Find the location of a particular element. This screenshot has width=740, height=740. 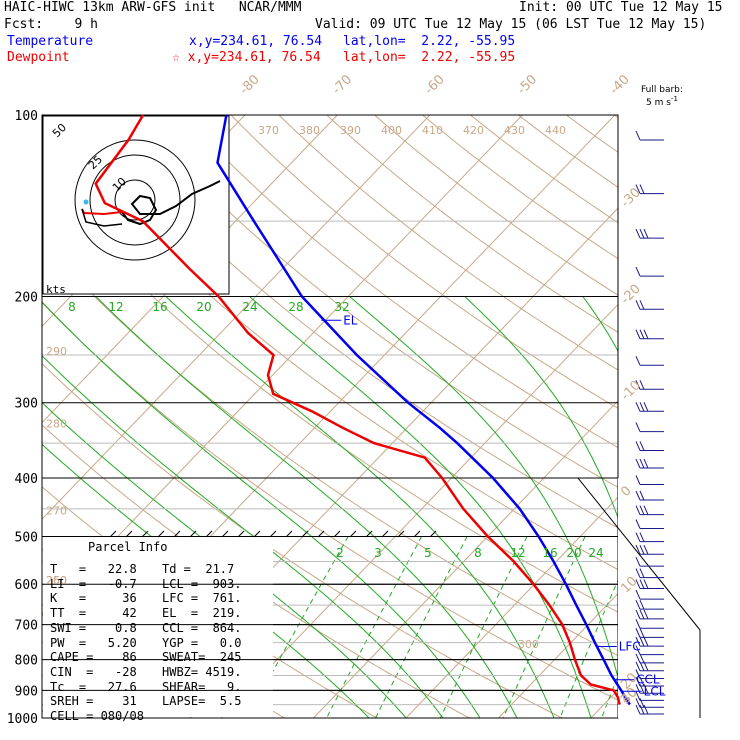

theta-label: 270 is located at coordinates (56, 511).